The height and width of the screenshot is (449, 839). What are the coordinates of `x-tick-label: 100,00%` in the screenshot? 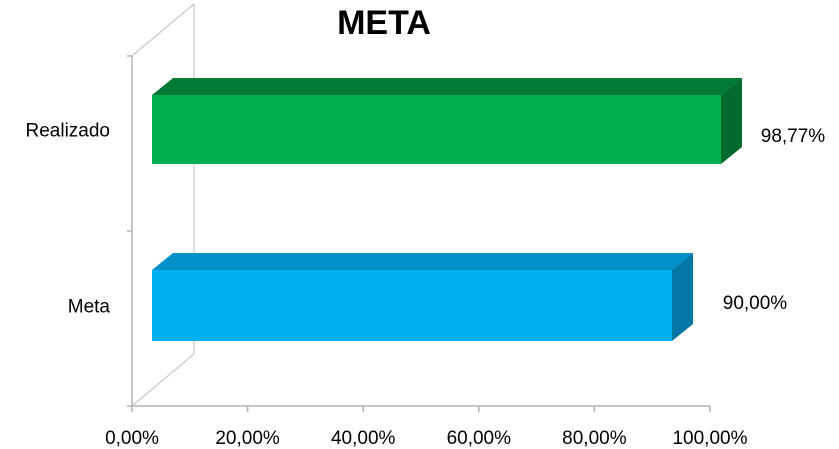 It's located at (709, 438).